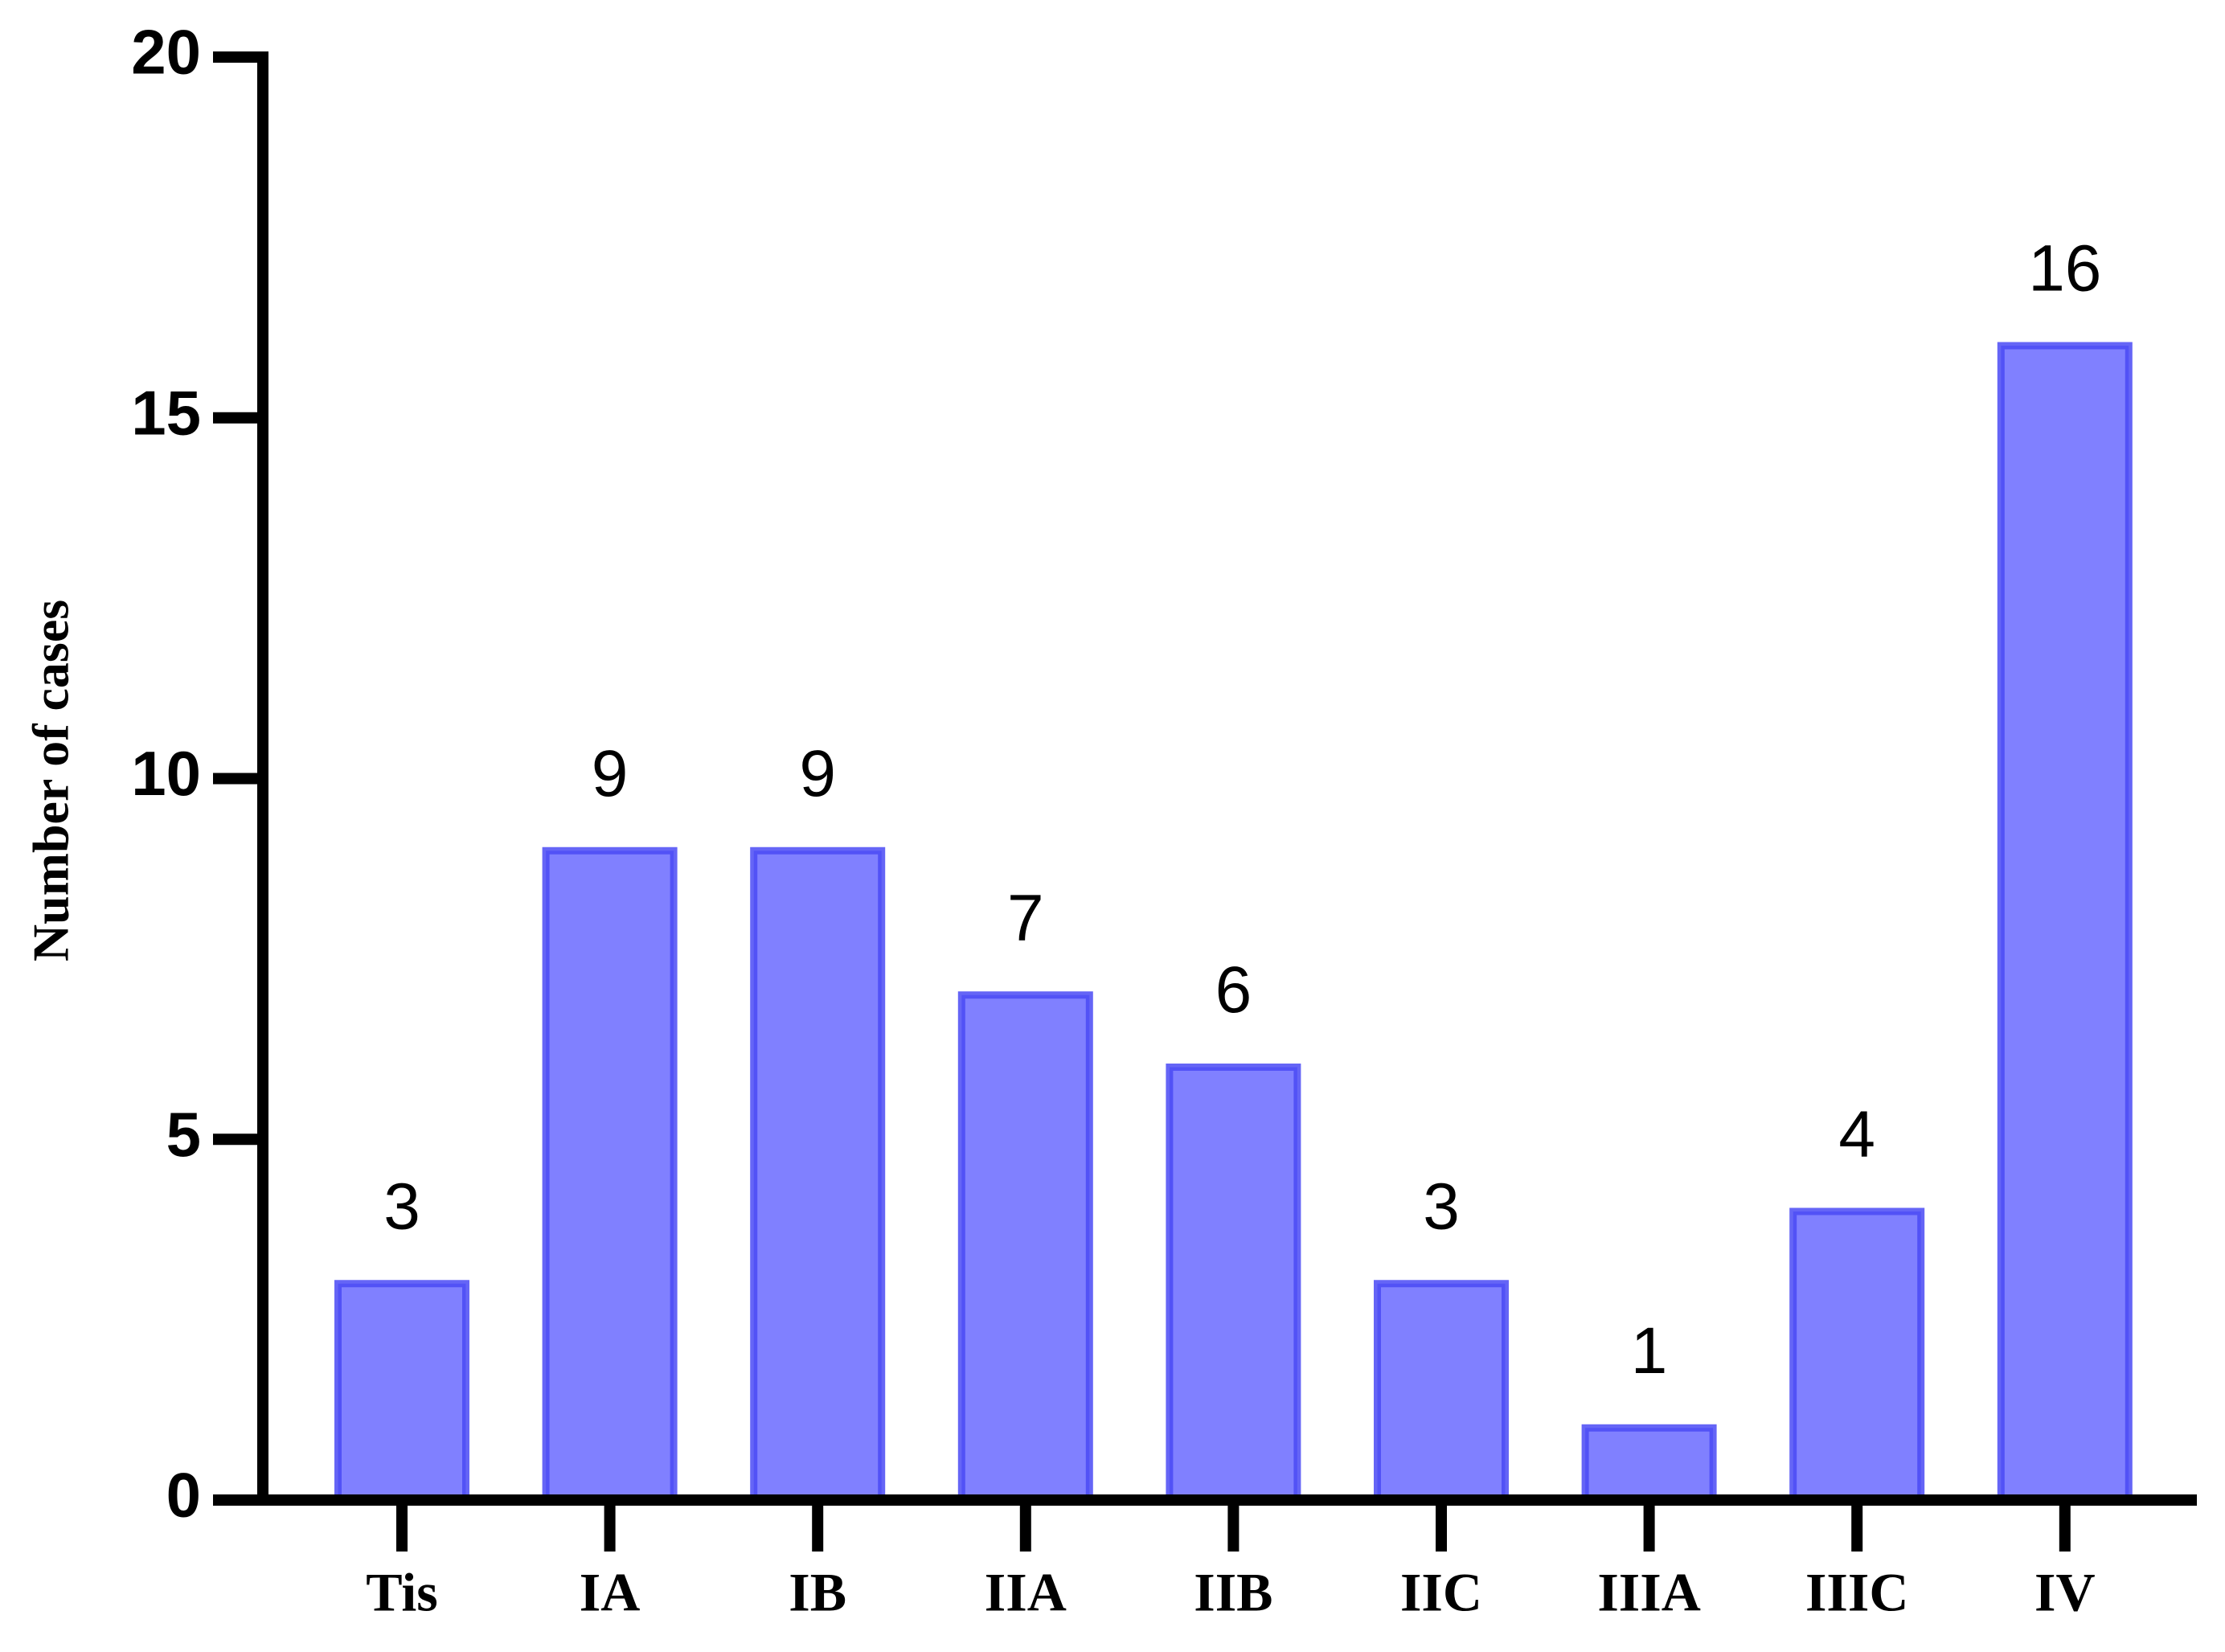 The width and height of the screenshot is (2225, 1652). I want to click on x-tick-label: IIC, so click(1441, 1592).